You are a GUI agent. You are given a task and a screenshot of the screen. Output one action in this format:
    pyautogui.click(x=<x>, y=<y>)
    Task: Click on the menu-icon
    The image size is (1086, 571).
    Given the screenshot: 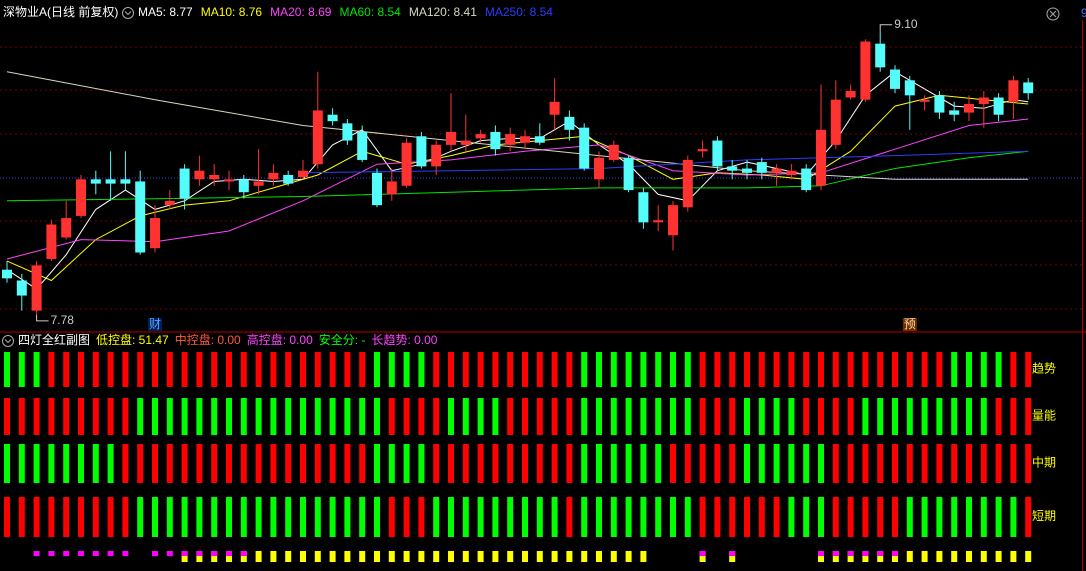 What is the action you would take?
    pyautogui.click(x=128, y=13)
    